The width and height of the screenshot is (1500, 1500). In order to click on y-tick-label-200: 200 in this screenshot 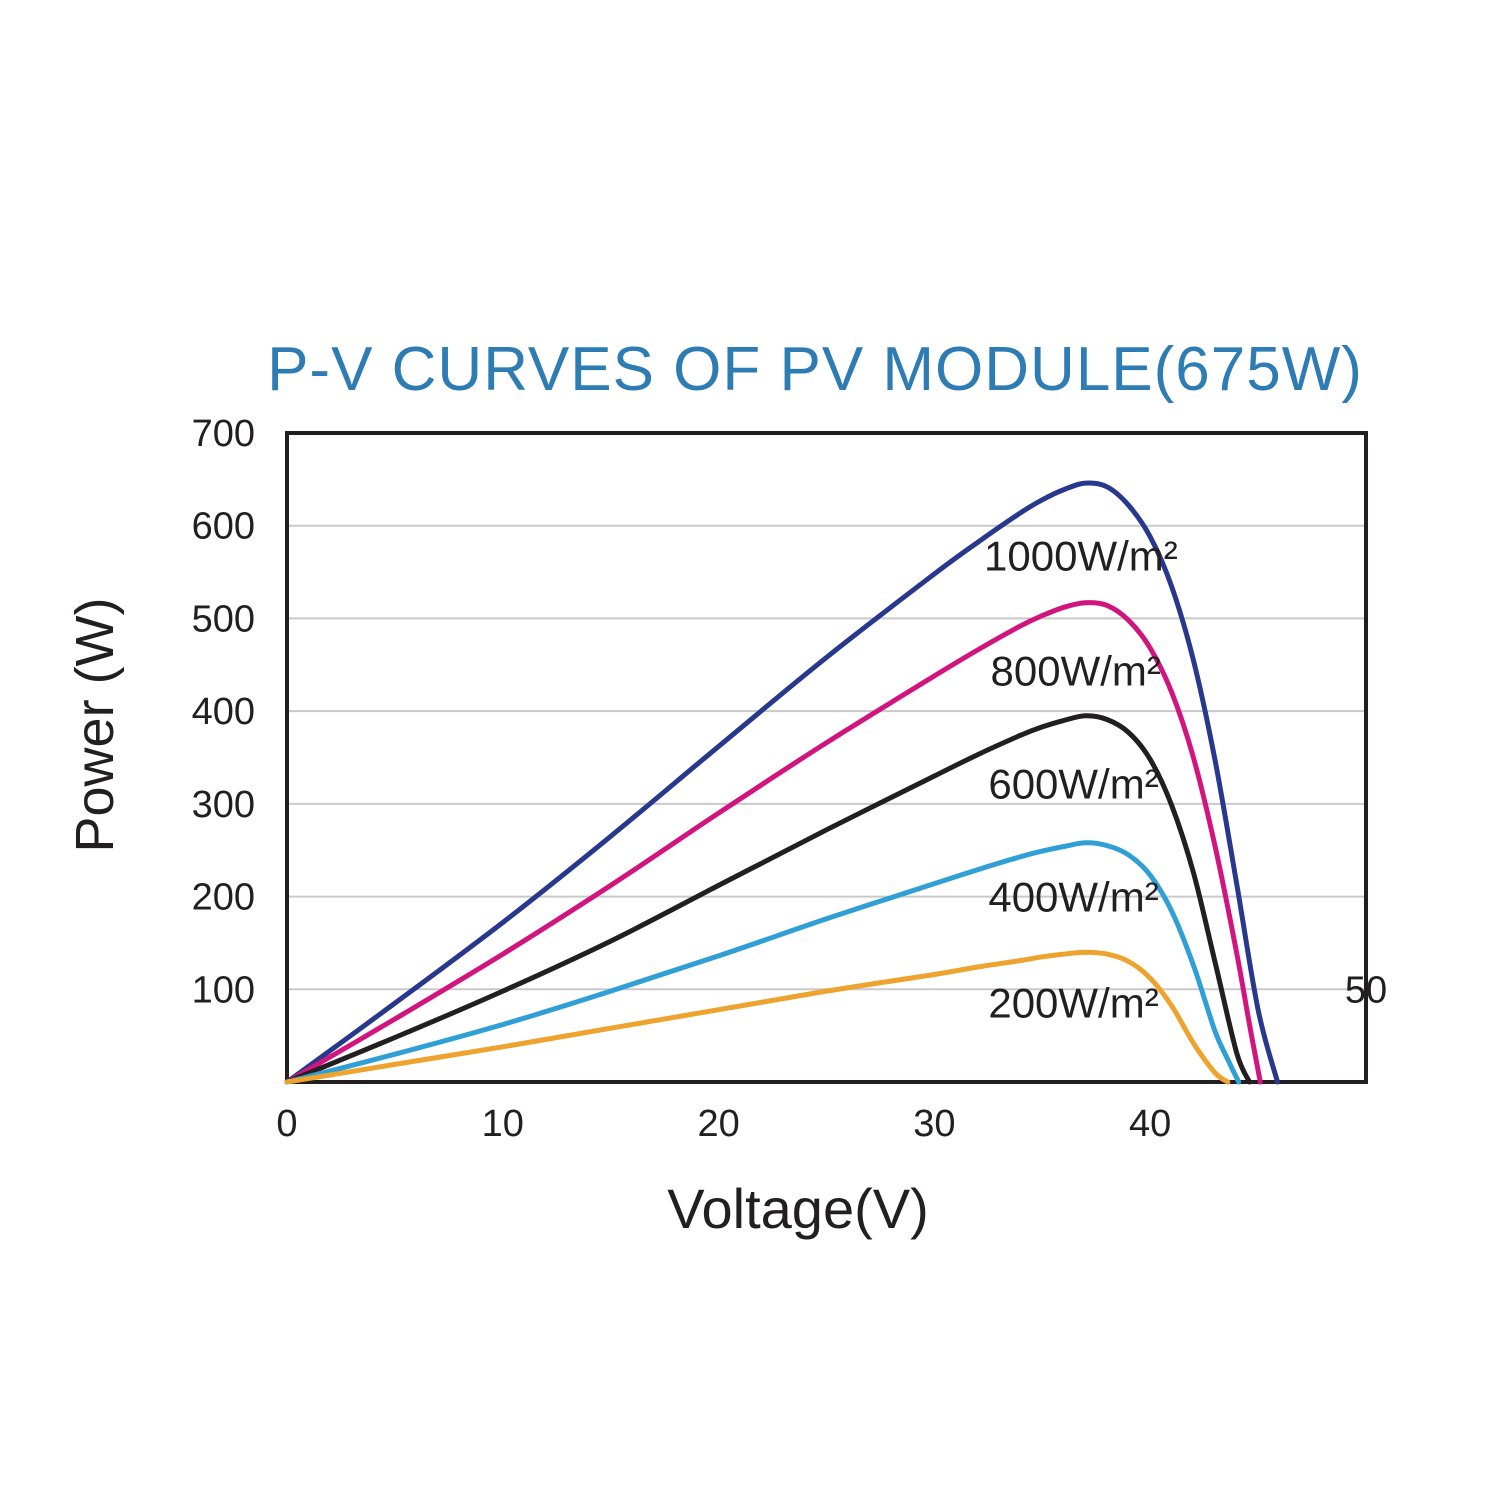, I will do `click(223, 898)`.